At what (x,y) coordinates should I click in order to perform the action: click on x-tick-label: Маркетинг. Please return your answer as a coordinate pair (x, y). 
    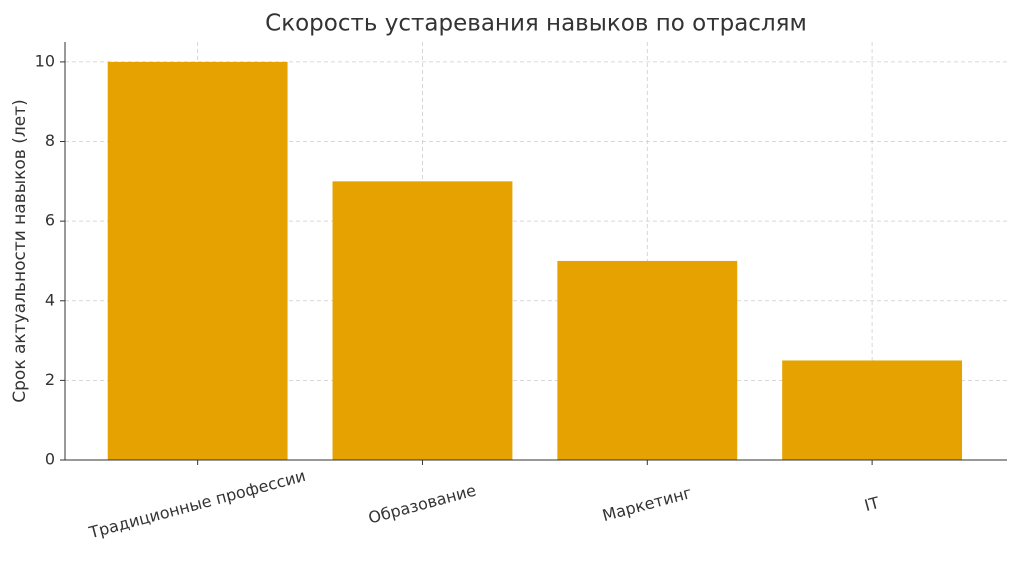
    Looking at the image, I should click on (647, 504).